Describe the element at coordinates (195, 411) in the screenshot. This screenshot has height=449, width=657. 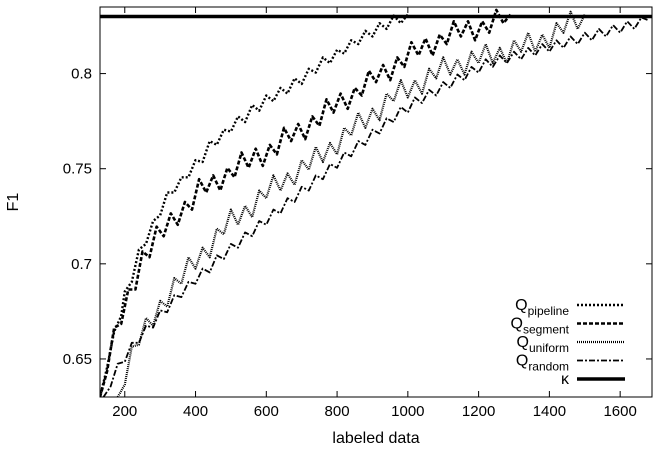
I see `x-tick-label: 400` at that location.